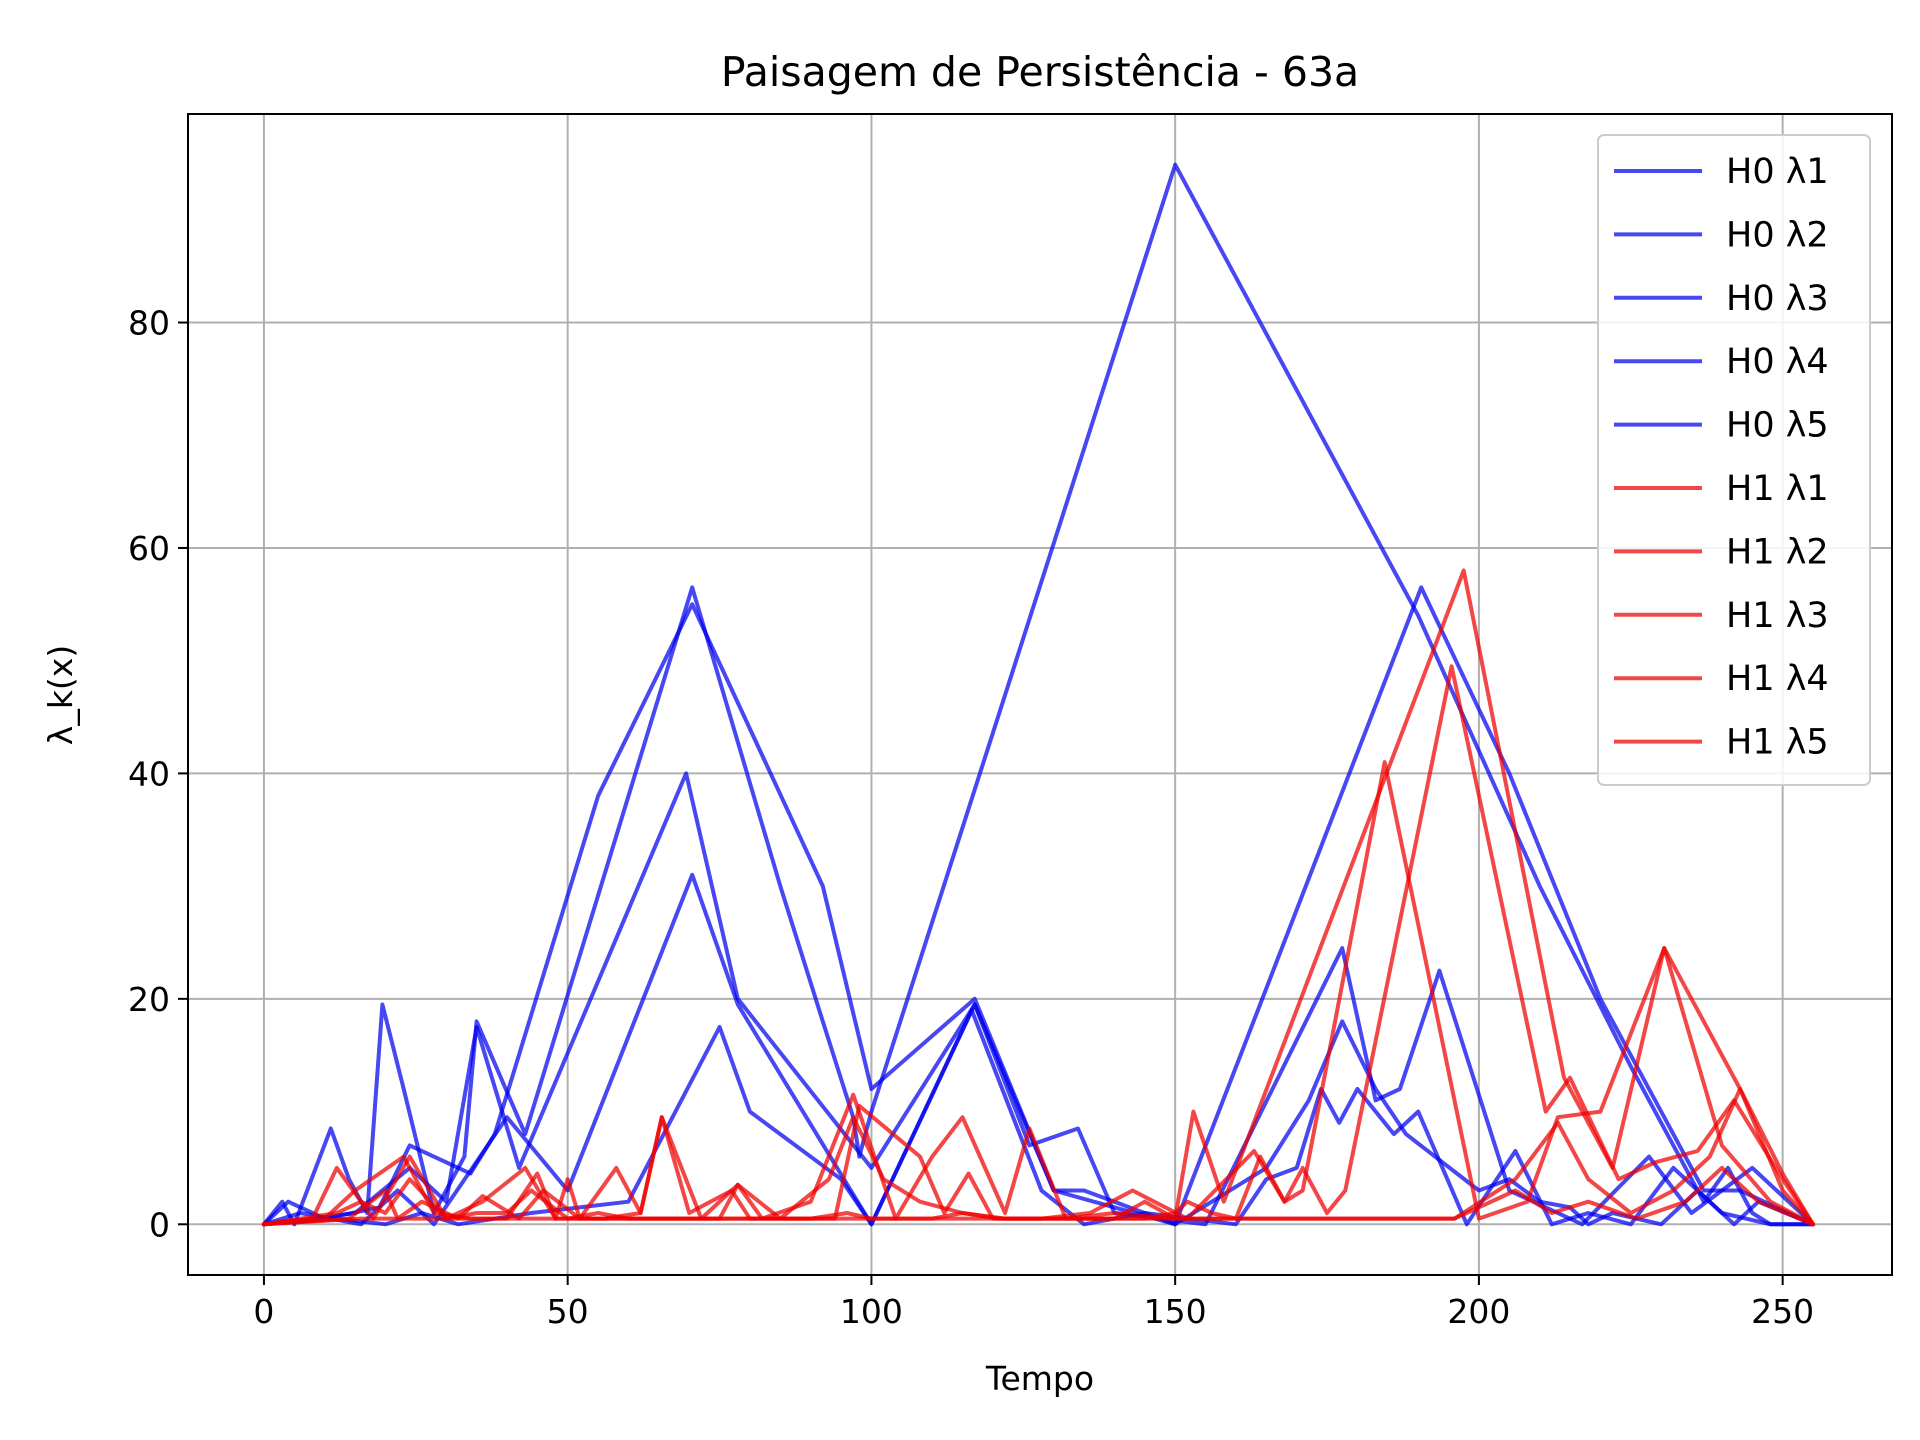 The height and width of the screenshot is (1440, 1920). I want to click on x-tick-label: 0, so click(263, 1311).